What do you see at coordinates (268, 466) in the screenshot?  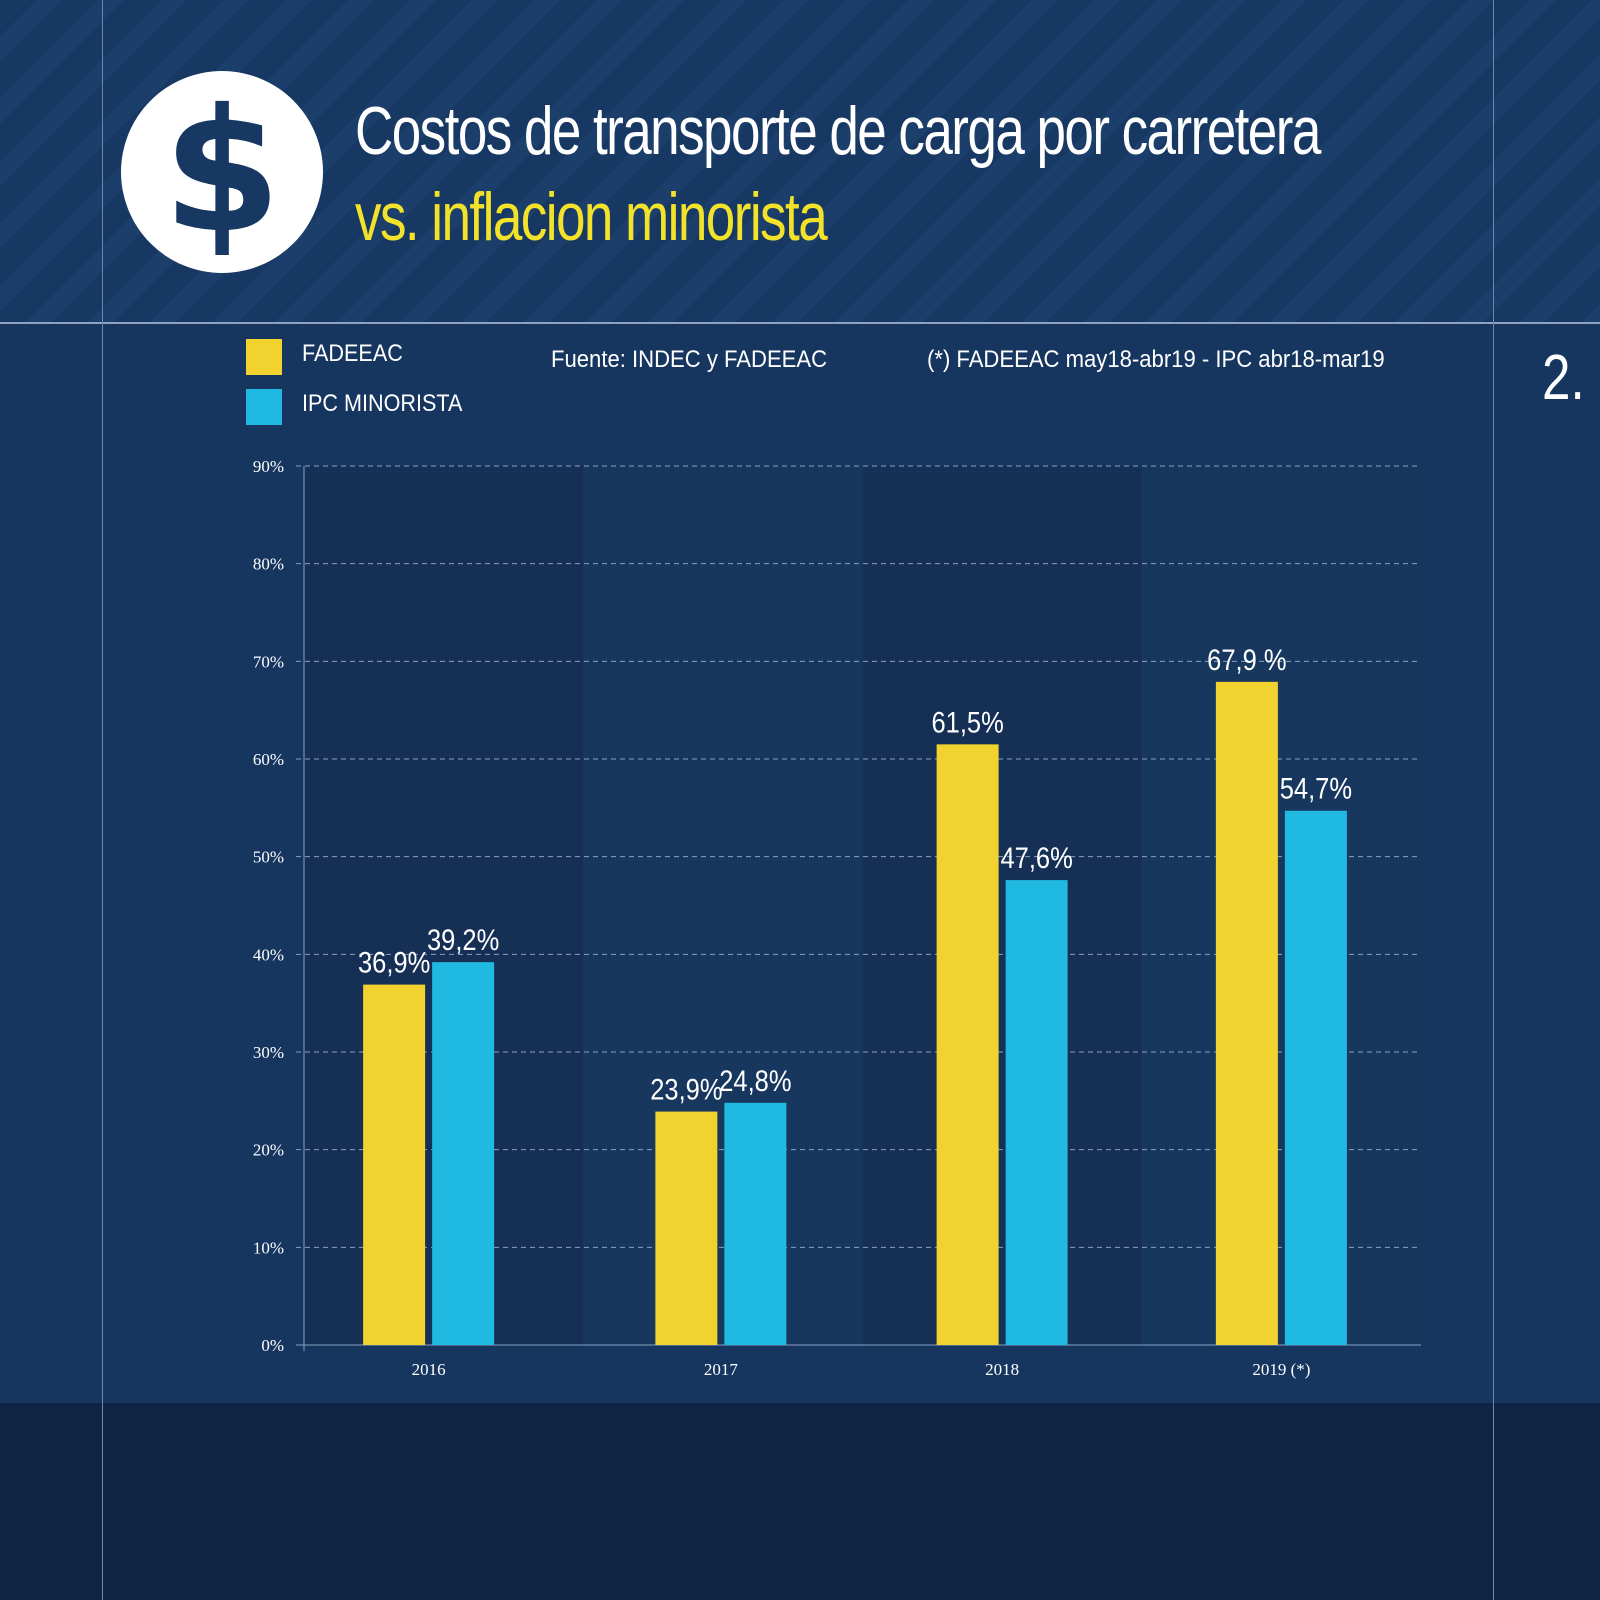 I see `y-tick-label: 90%` at bounding box center [268, 466].